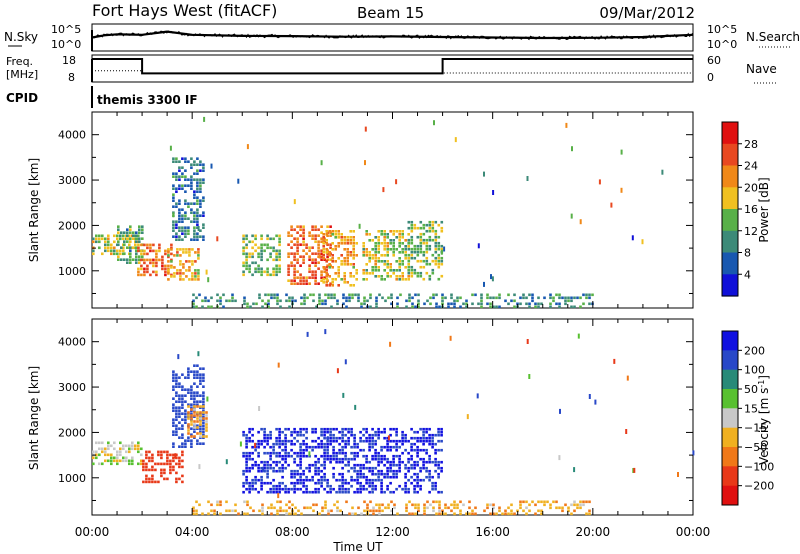  I want to click on velocity-ylabel: Slant Range [km], so click(34, 418).